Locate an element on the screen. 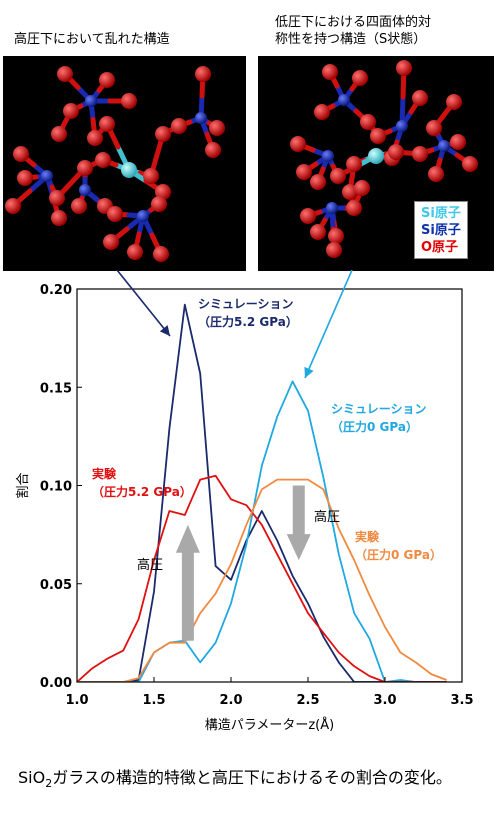 The width and height of the screenshot is (499, 825). legend-si-blue: Si原子 is located at coordinates (441, 230).